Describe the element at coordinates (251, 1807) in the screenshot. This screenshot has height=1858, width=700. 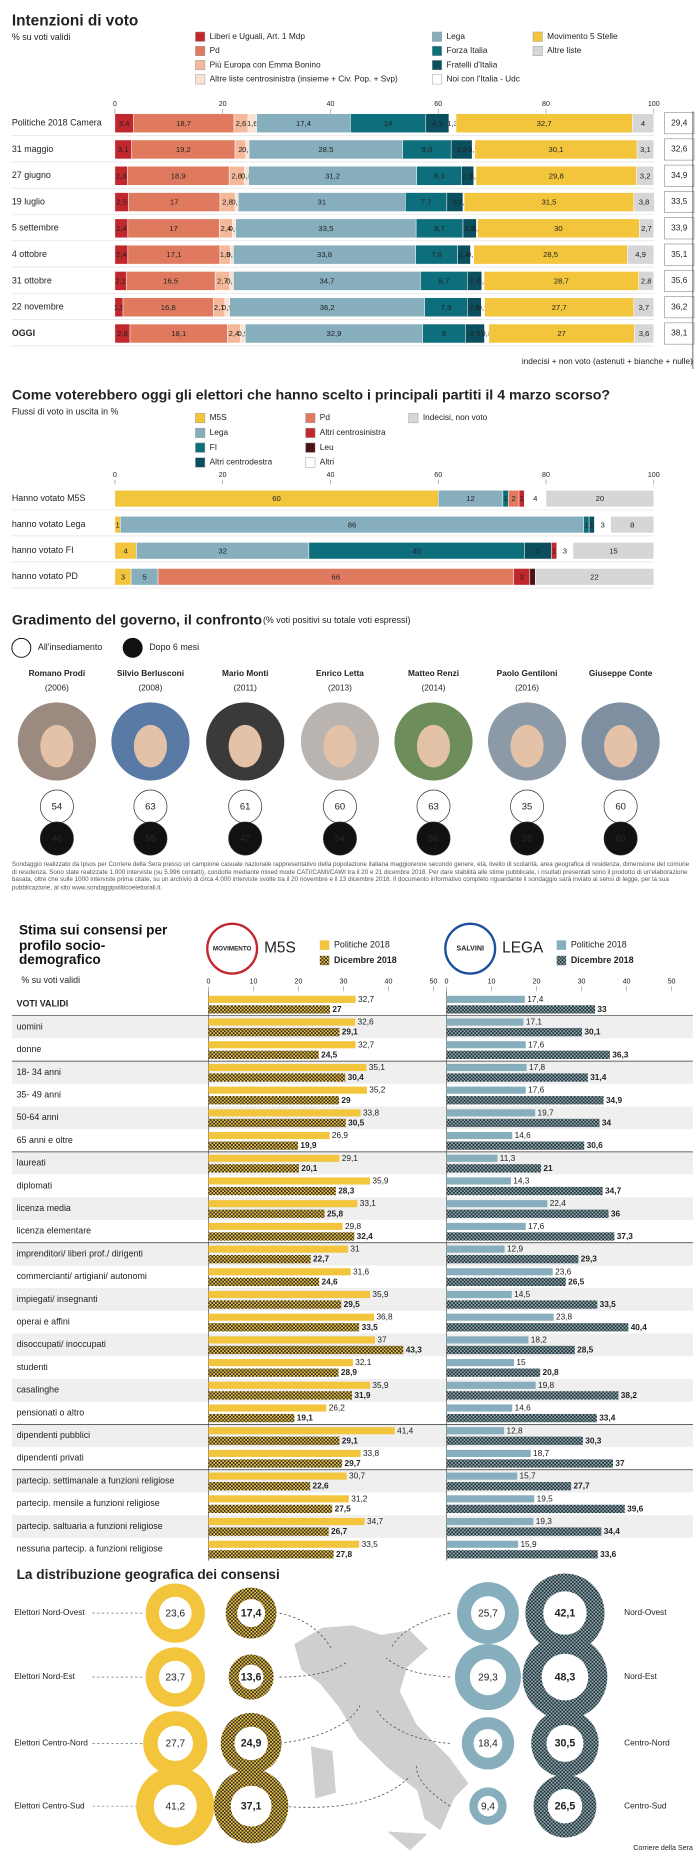
I see `data-label: 37,1` at that location.